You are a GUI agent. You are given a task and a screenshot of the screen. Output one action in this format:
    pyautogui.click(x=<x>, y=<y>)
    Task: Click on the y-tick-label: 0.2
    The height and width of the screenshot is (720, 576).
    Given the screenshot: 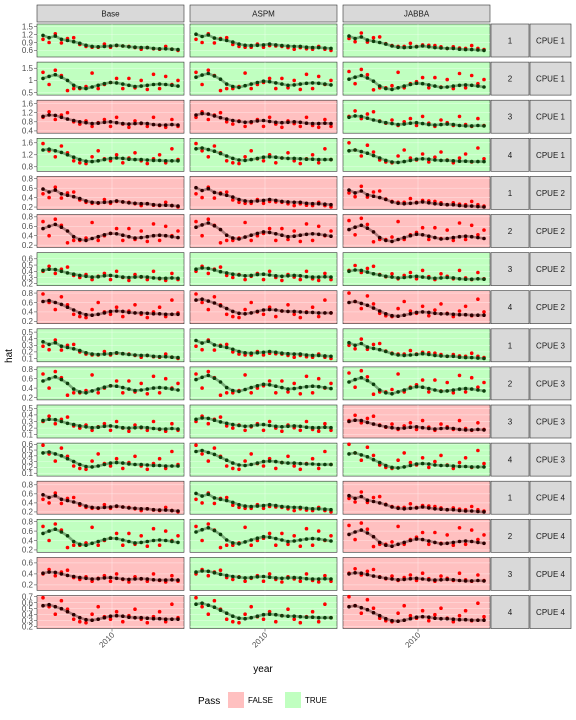 What is the action you would take?
    pyautogui.click(x=28, y=397)
    